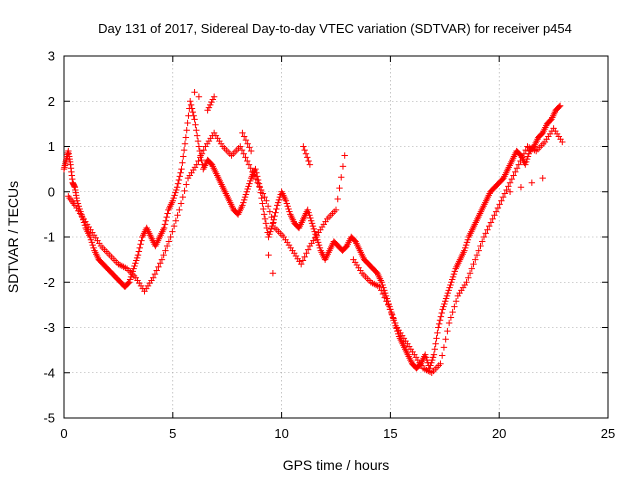 This screenshot has height=480, width=640. What do you see at coordinates (172, 433) in the screenshot?
I see `x-tick-label: 5` at bounding box center [172, 433].